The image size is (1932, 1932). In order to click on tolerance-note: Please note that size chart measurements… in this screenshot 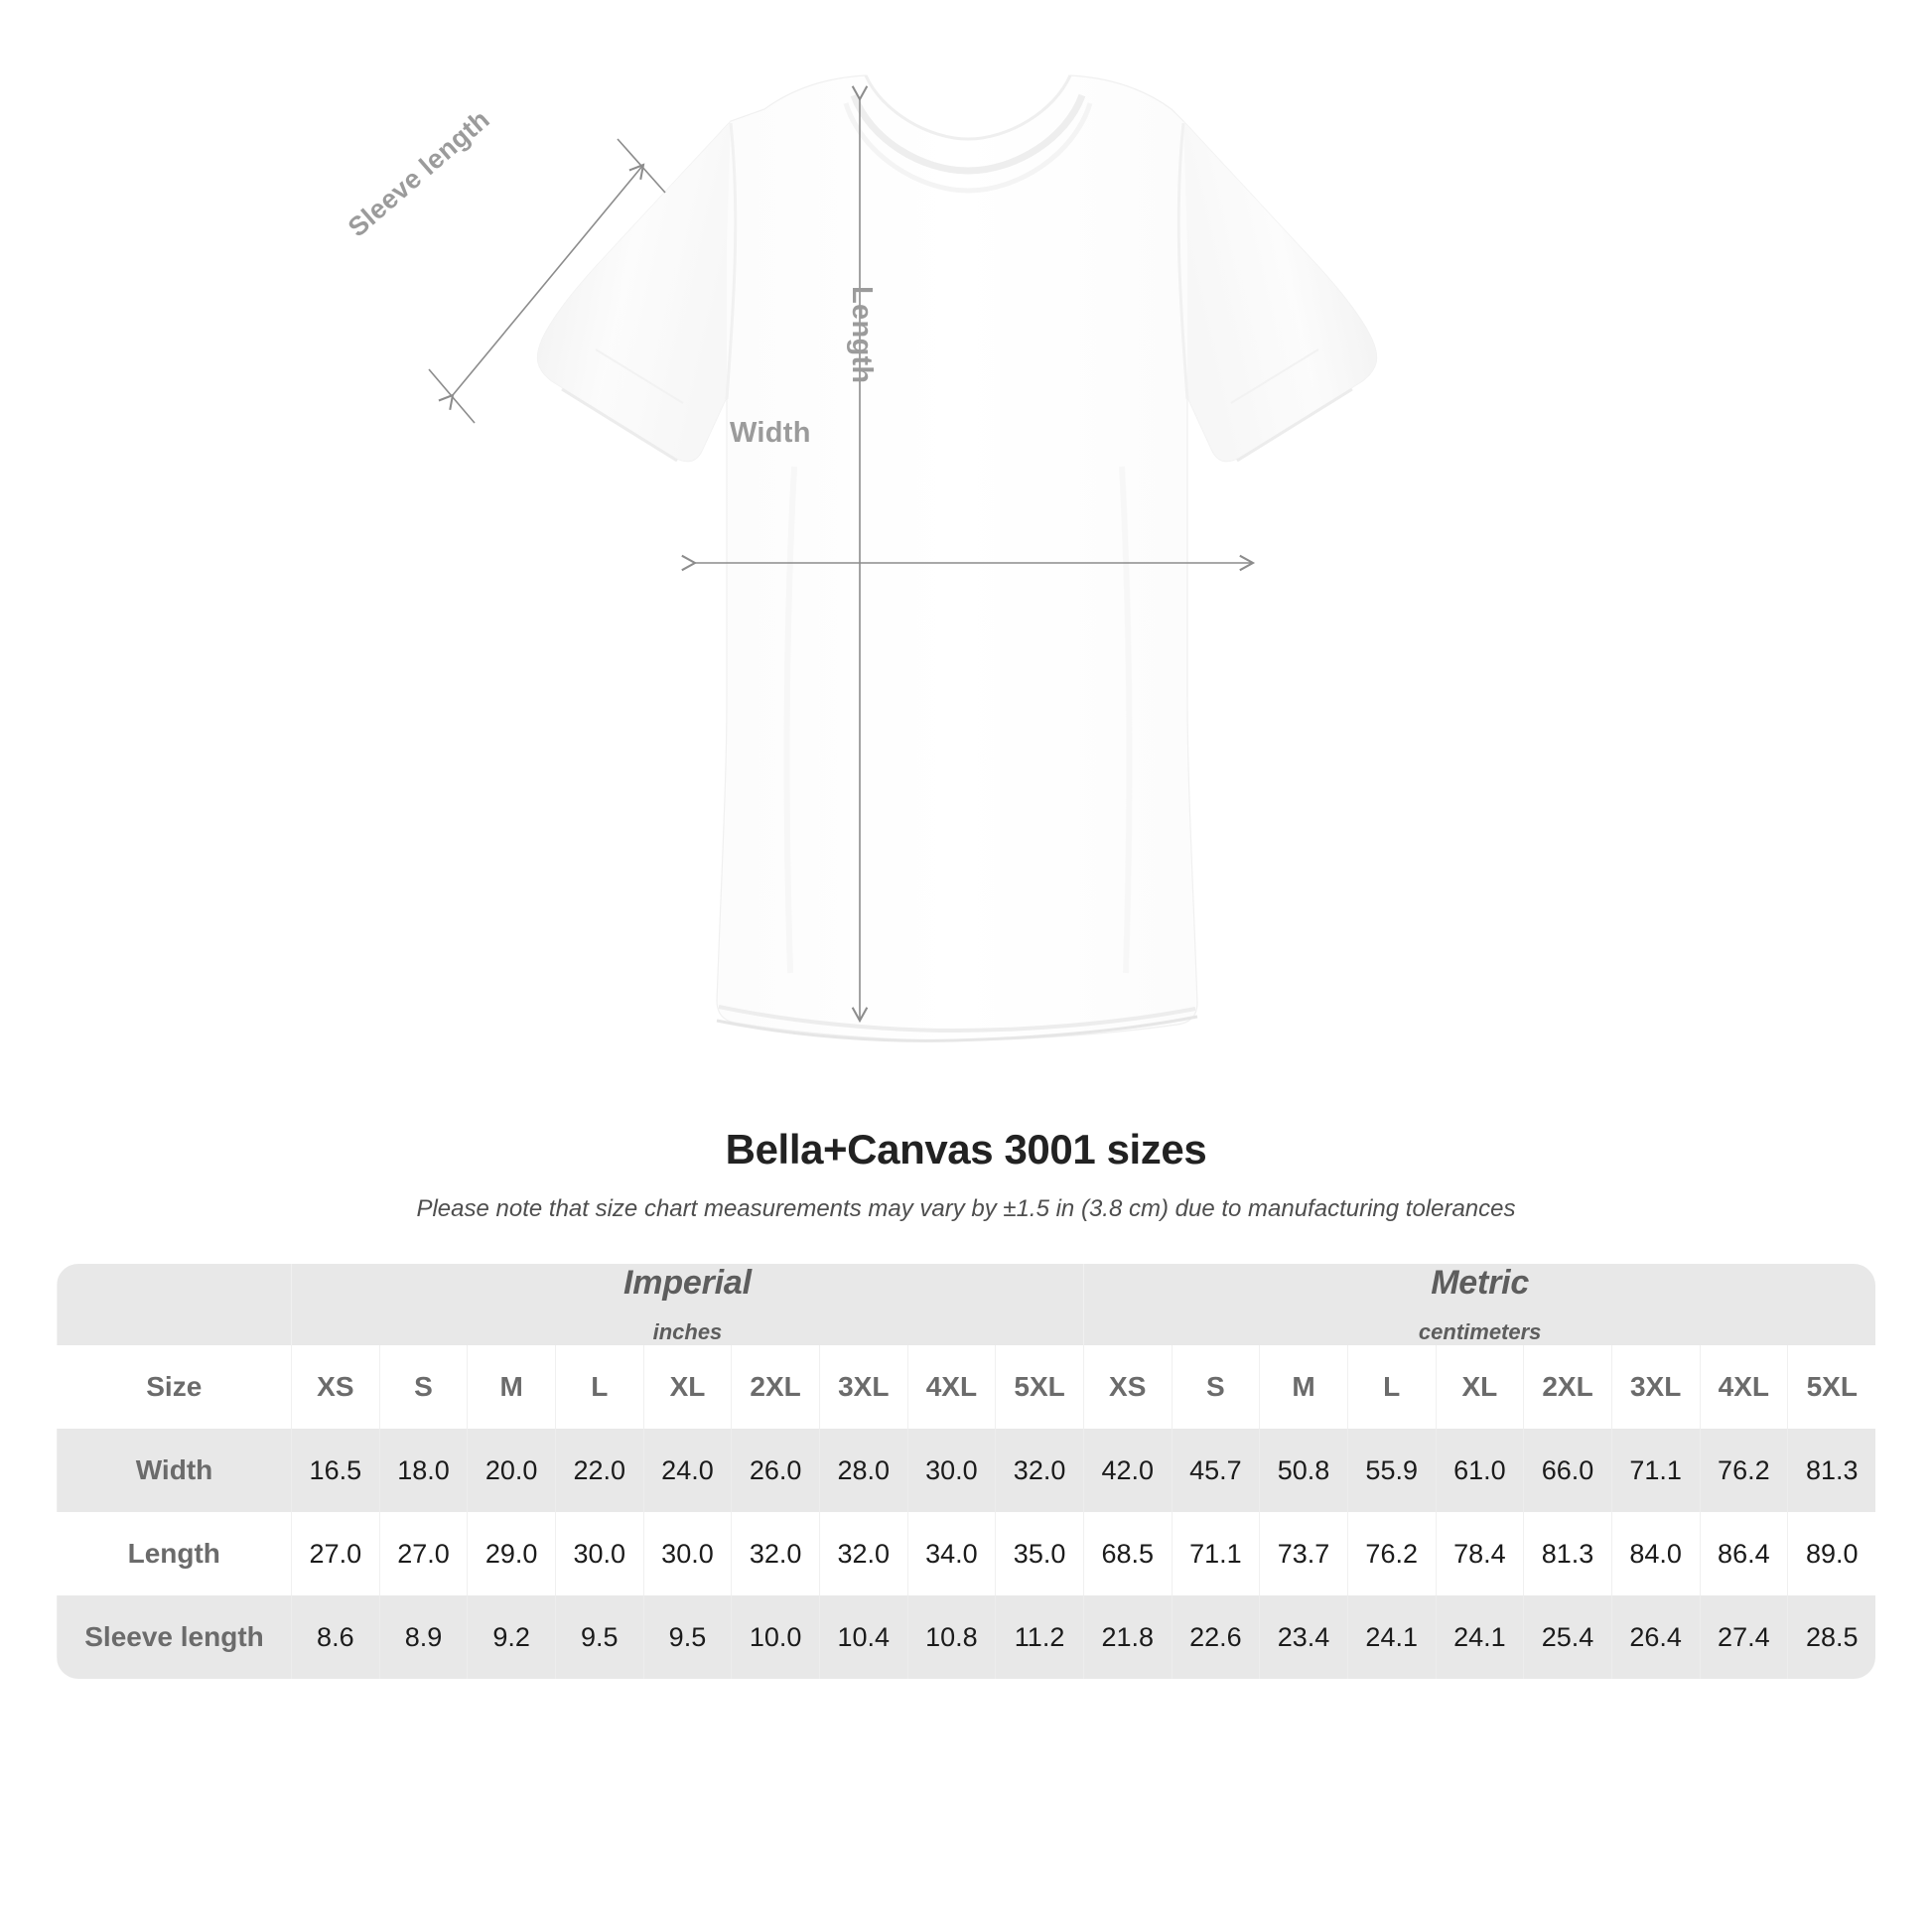, I will do `click(966, 1209)`.